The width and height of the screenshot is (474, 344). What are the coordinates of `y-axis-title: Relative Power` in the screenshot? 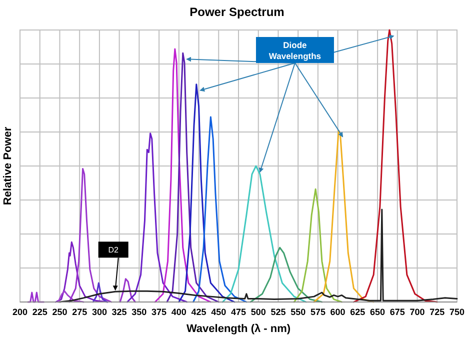 It's located at (8, 166).